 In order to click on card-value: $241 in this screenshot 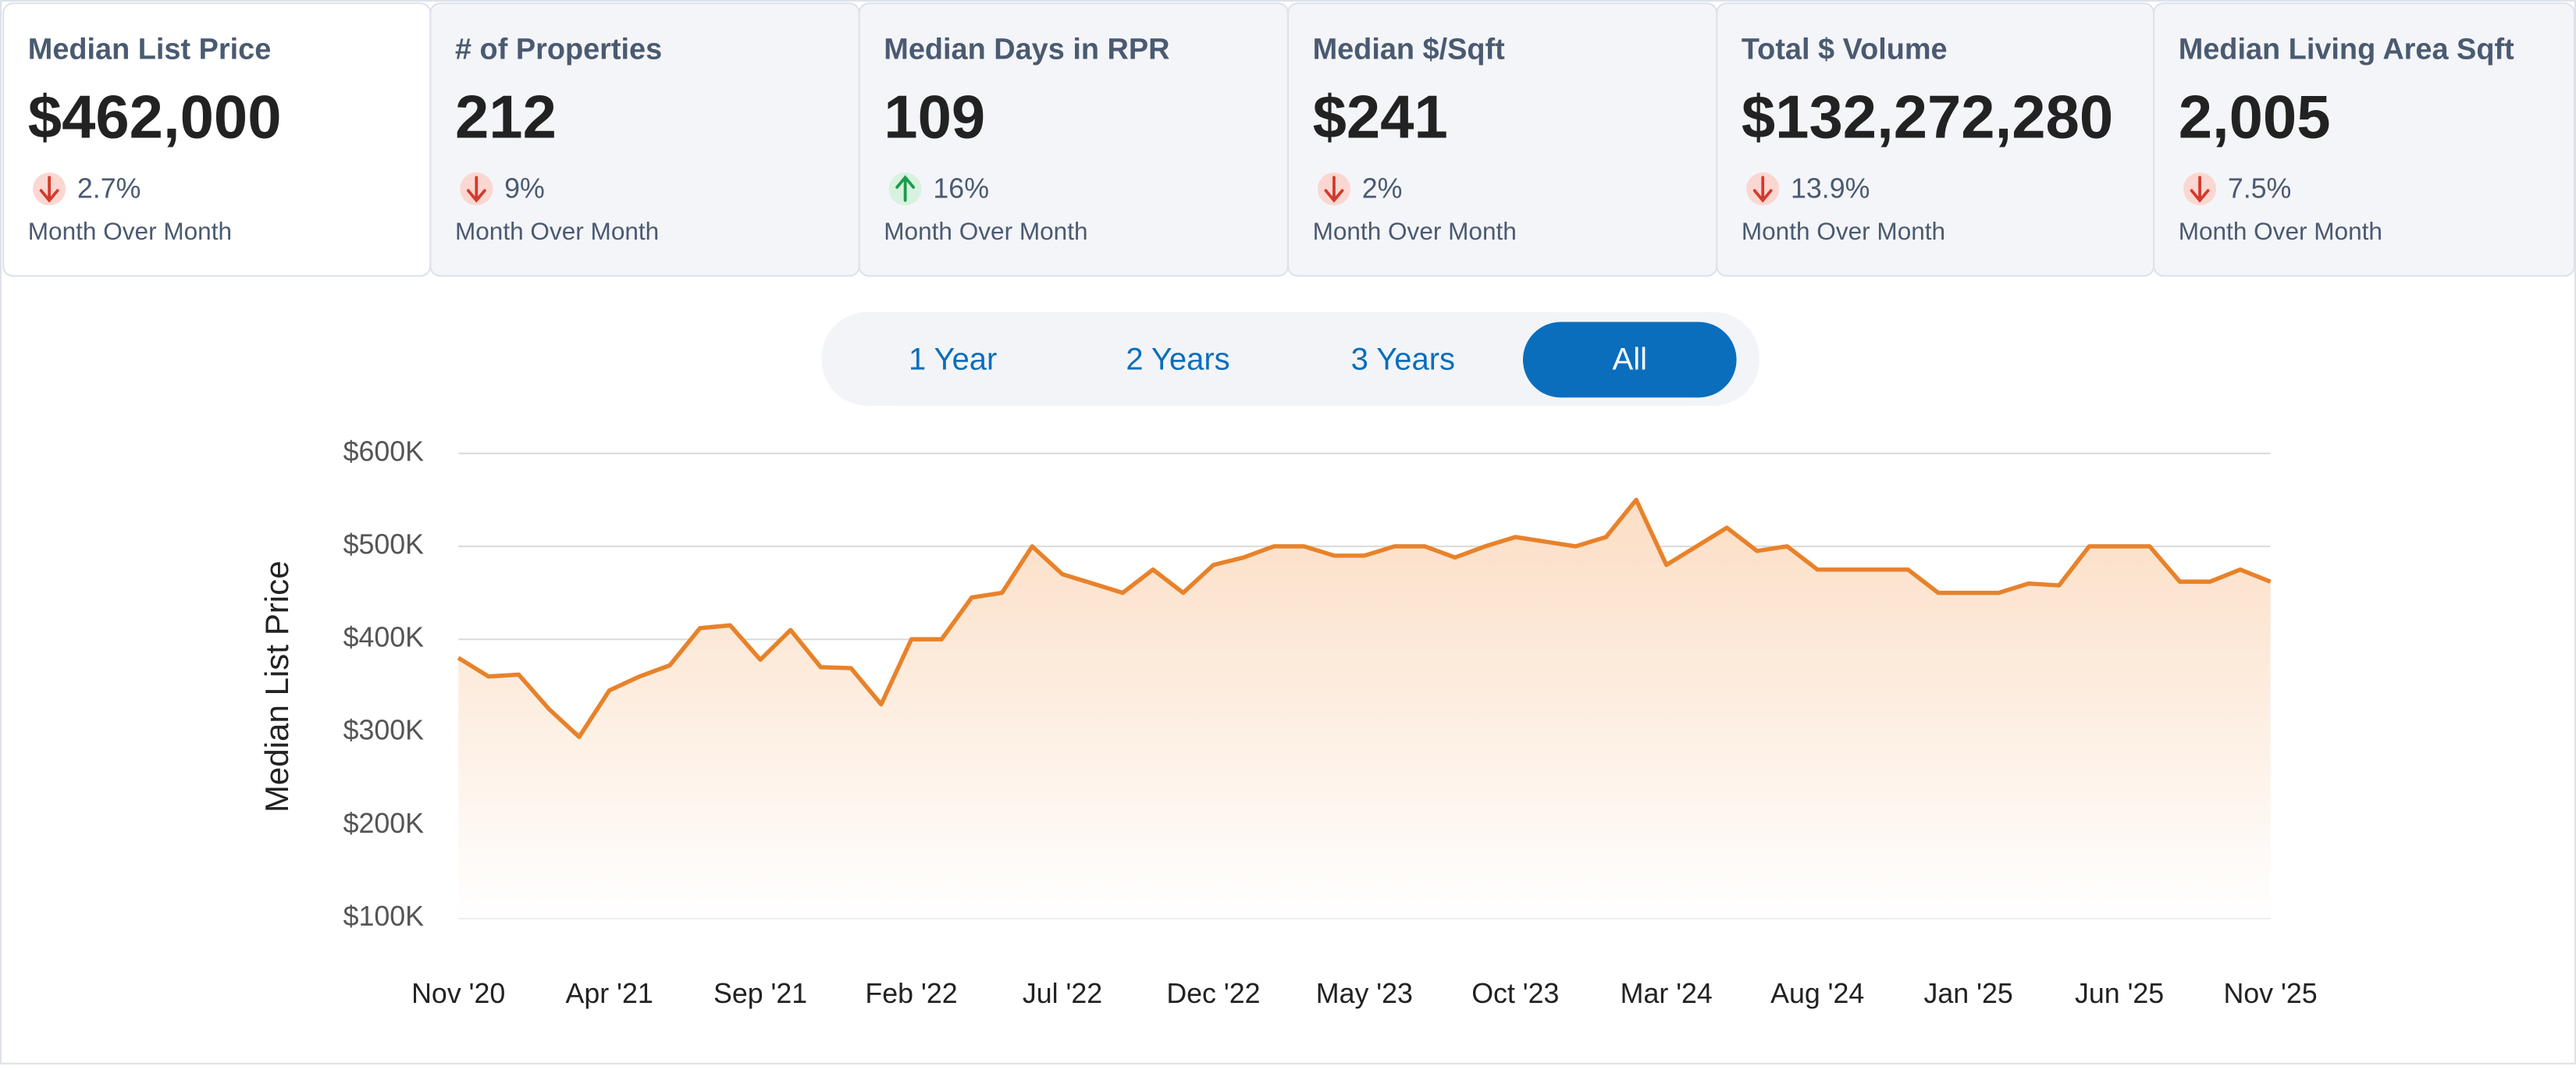, I will do `click(1380, 118)`.